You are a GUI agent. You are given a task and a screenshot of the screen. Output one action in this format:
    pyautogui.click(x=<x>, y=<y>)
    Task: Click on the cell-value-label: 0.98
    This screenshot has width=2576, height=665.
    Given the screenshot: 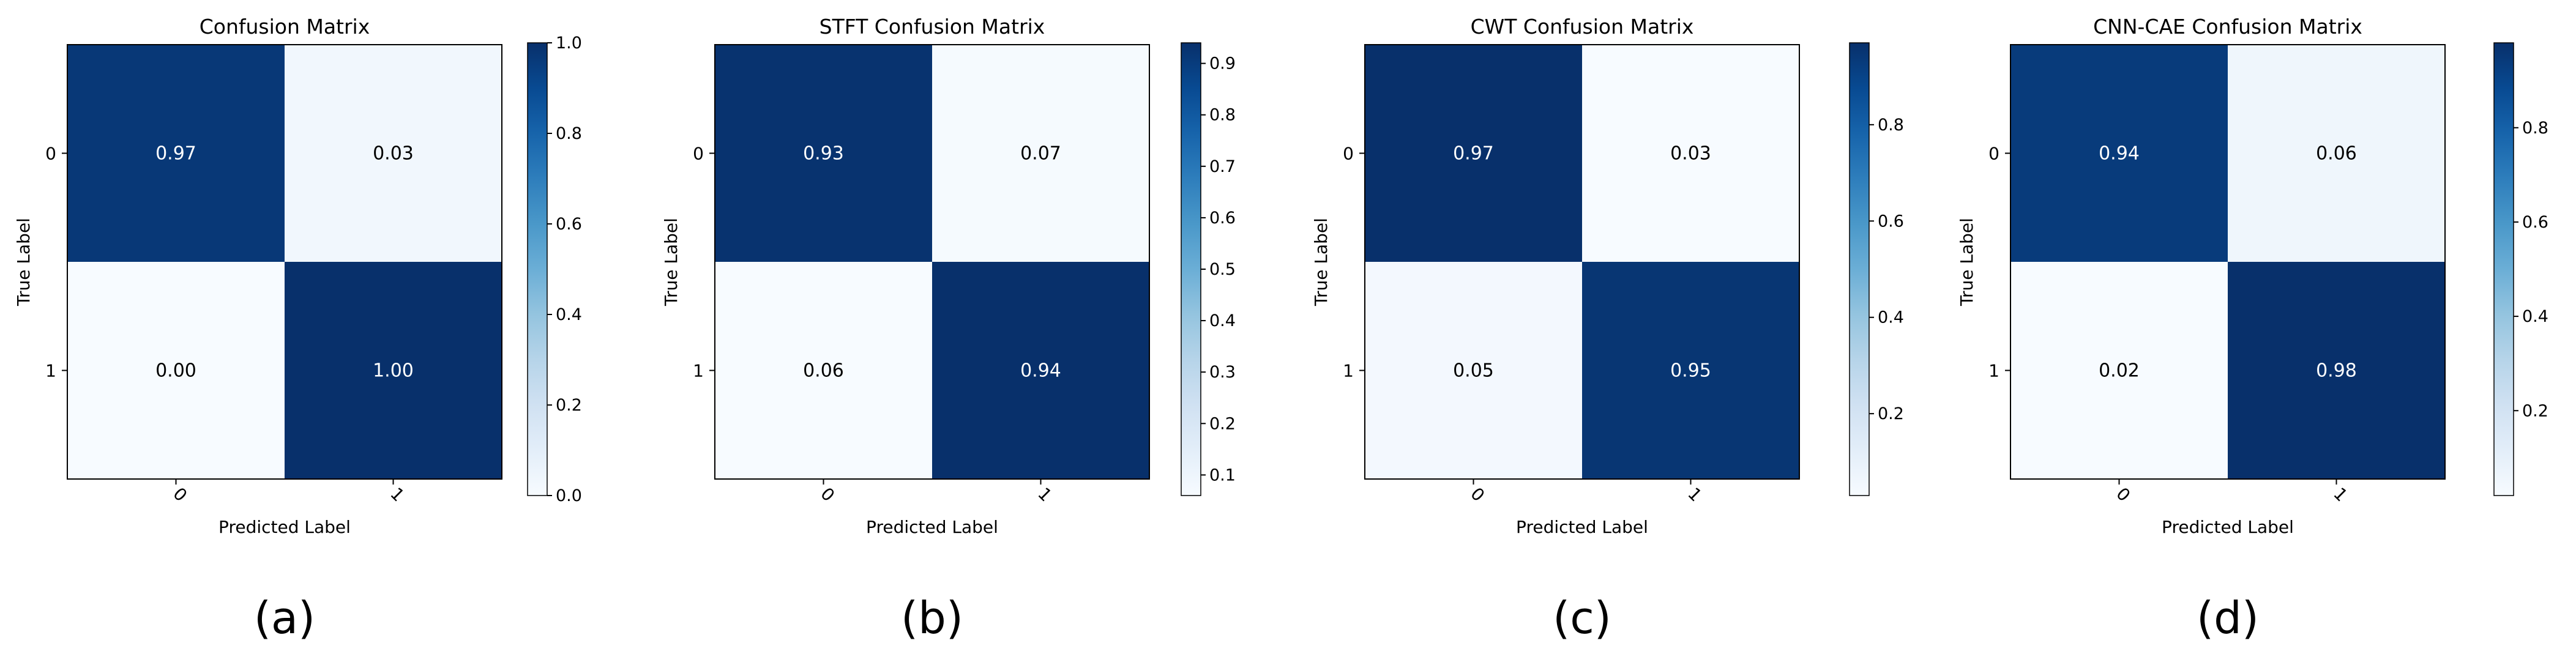 What is the action you would take?
    pyautogui.click(x=2336, y=371)
    